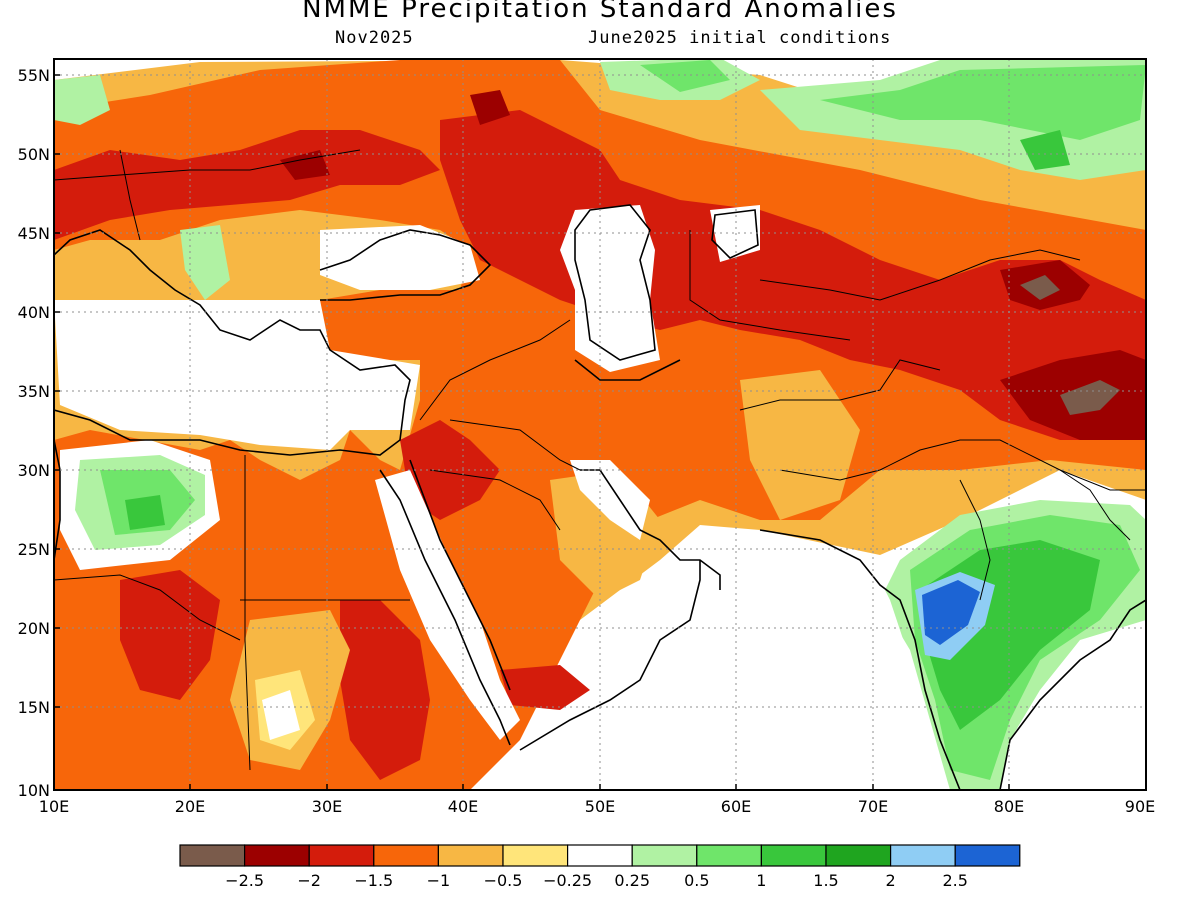  Describe the element at coordinates (873, 806) in the screenshot. I see `lon-label: 70E` at that location.